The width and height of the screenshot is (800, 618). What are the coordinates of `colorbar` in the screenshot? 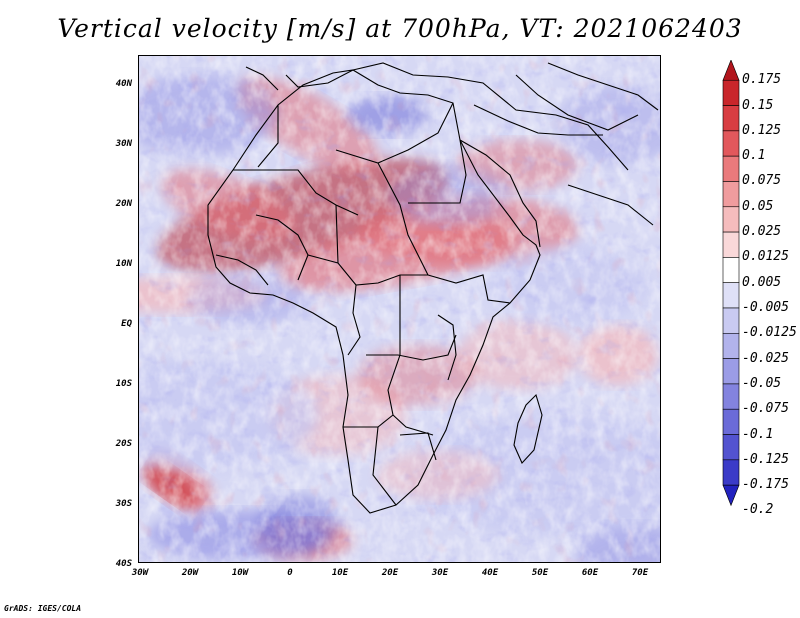 It's located at (731, 283).